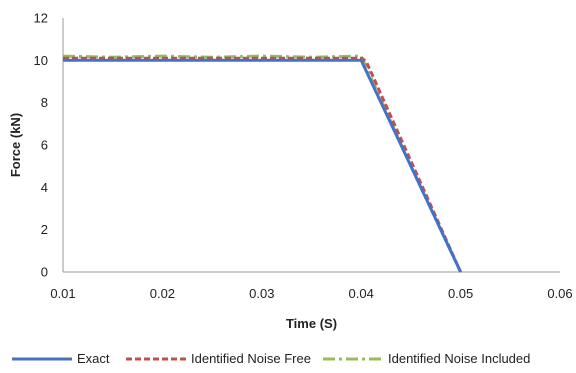  Describe the element at coordinates (44, 187) in the screenshot. I see `y-tick-label: 4` at that location.